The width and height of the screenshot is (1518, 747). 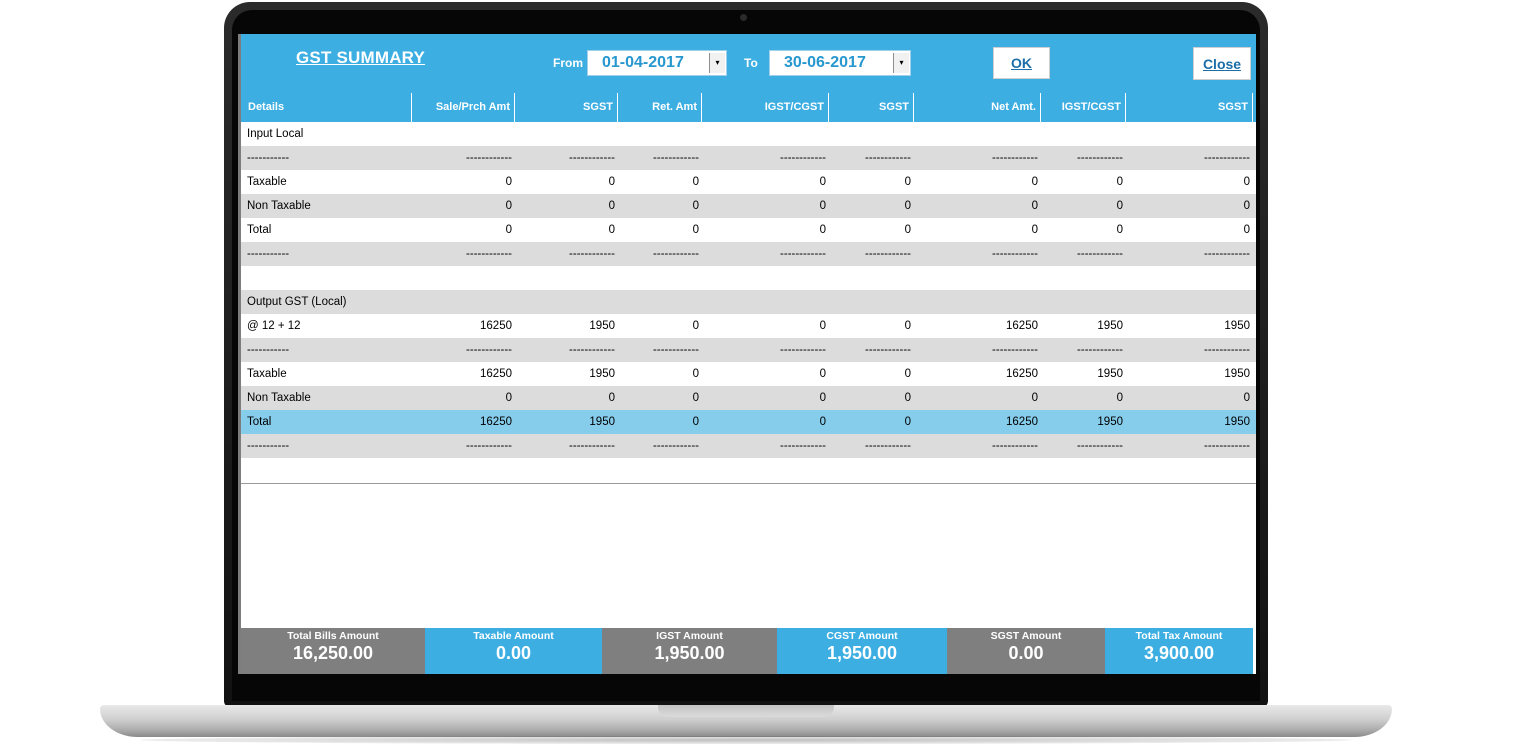 I want to click on total-value: 1,950.00, so click(x=862, y=653).